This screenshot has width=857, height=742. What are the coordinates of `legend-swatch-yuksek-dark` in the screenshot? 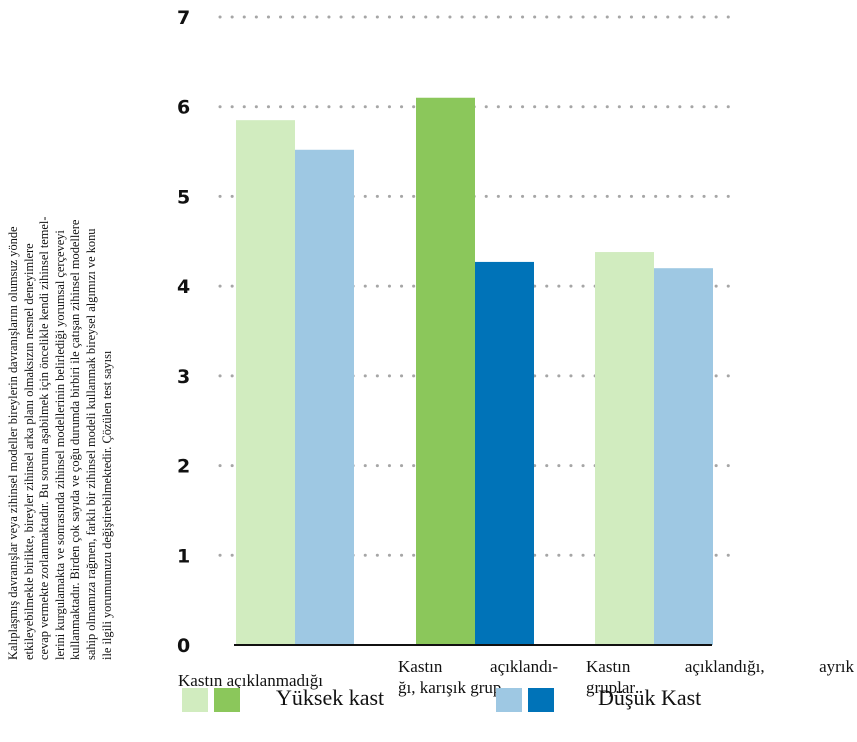 It's located at (227, 700).